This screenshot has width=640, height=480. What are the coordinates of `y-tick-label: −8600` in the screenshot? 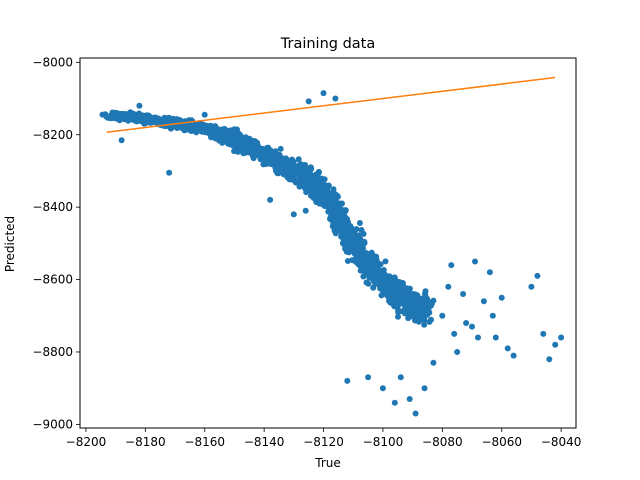 It's located at (52, 280).